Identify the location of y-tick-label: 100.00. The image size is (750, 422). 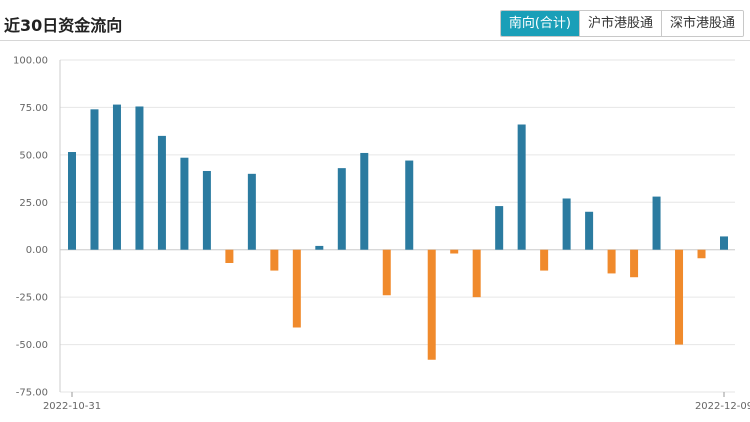
(30, 61).